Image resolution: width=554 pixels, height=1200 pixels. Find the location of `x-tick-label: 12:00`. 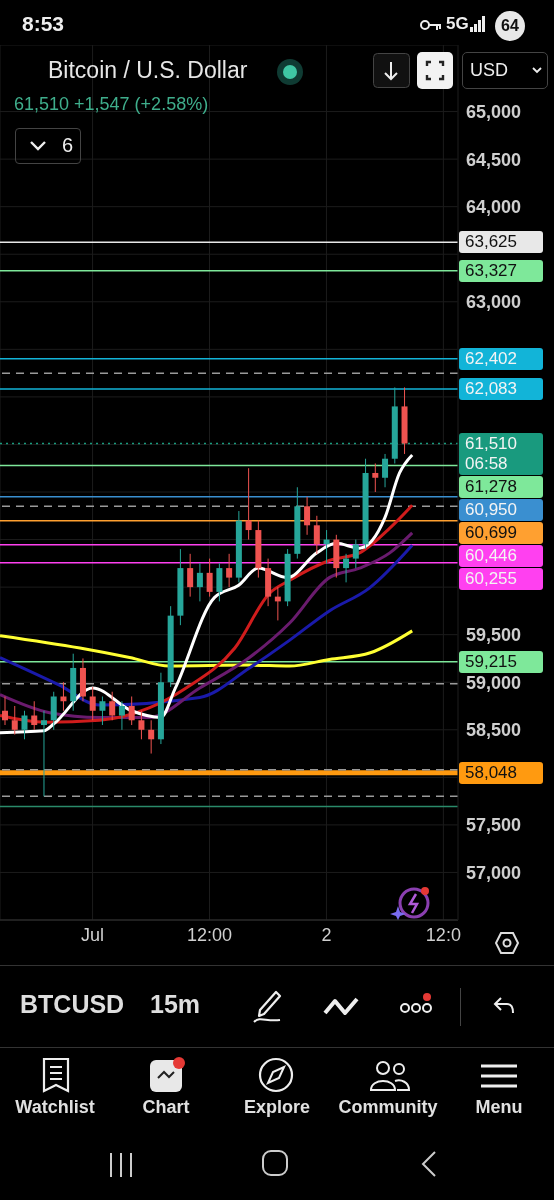

x-tick-label: 12:00 is located at coordinates (209, 934).